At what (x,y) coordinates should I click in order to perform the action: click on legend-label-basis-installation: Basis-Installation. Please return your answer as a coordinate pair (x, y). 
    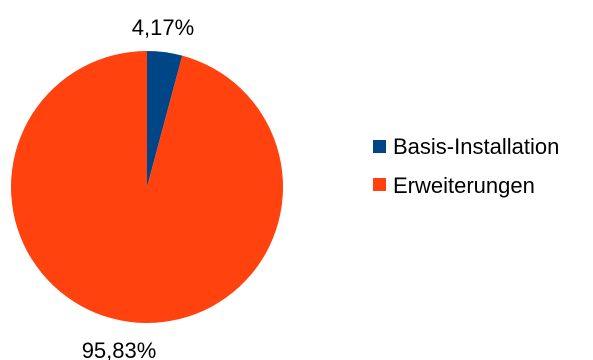
    Looking at the image, I should click on (476, 146).